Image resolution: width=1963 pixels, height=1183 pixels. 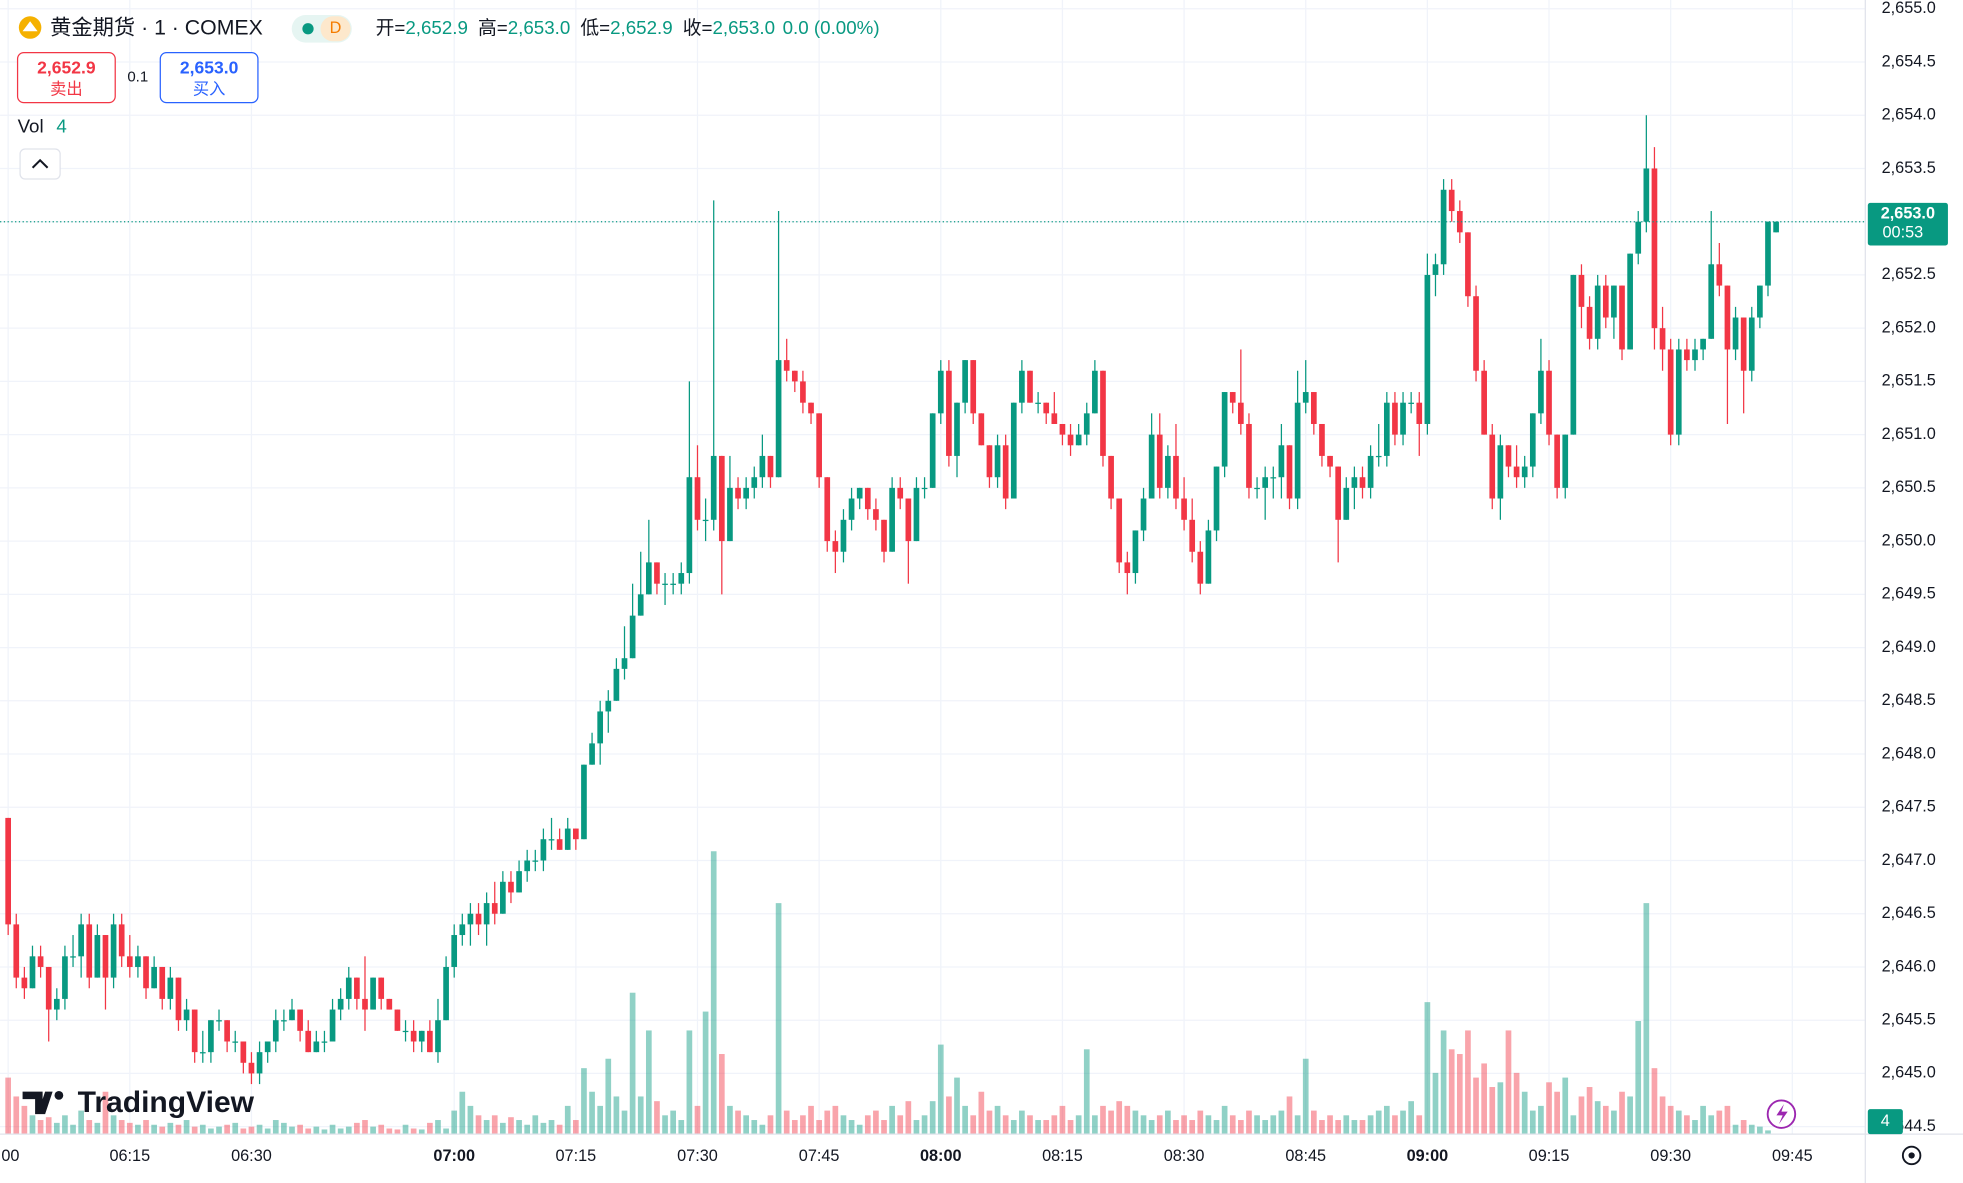 I want to click on settings-button, so click(x=1911, y=1155).